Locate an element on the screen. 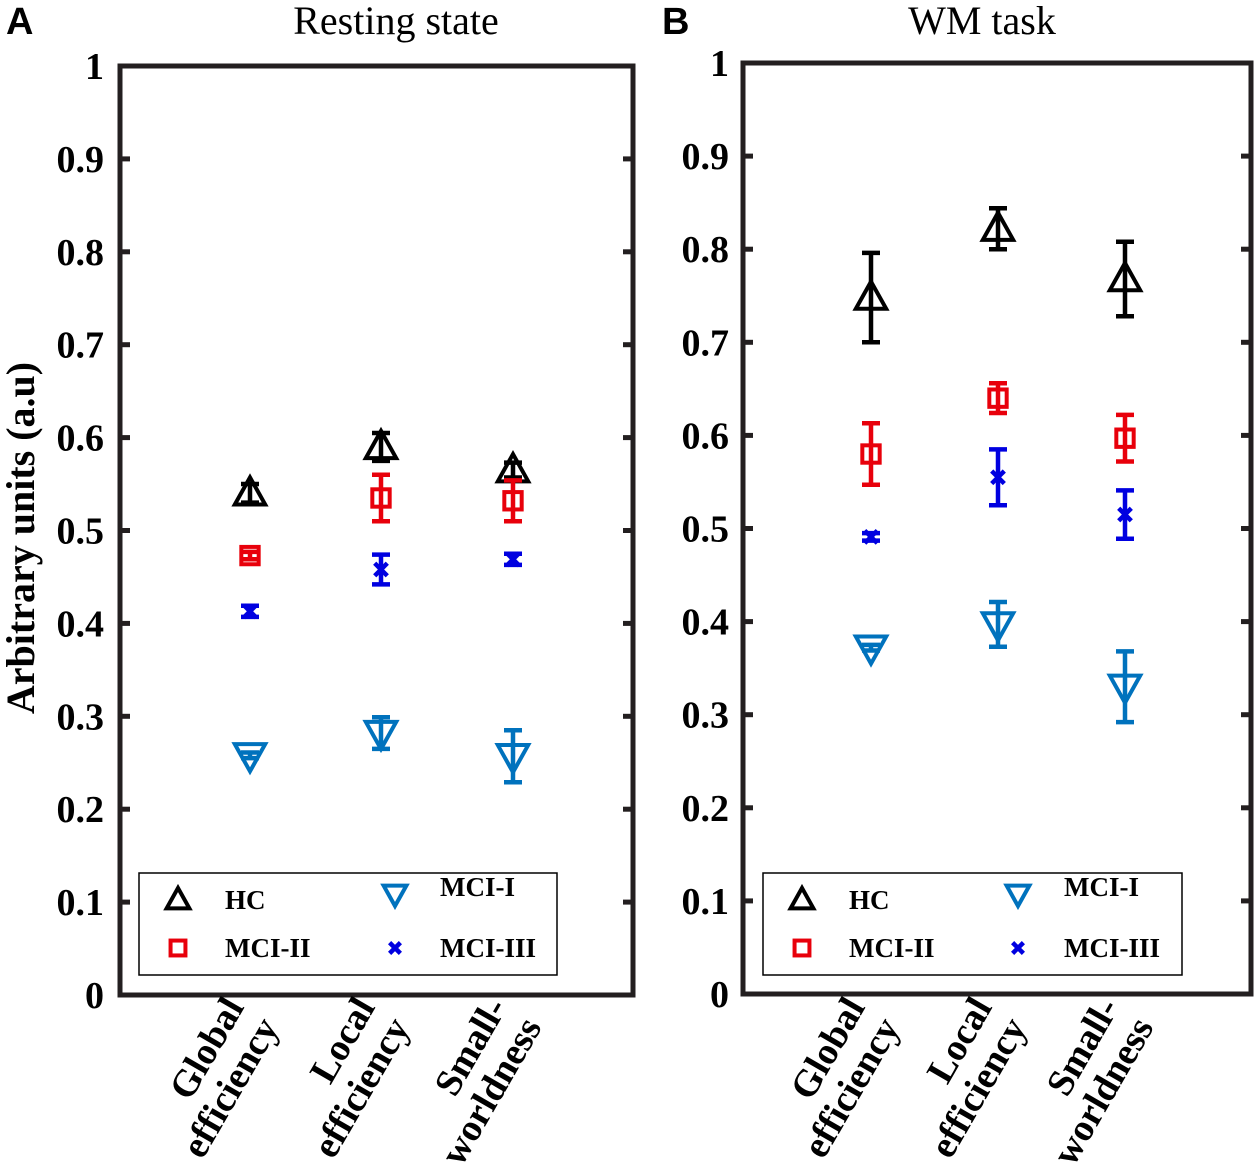 The image size is (1259, 1167). panel-a-legend-label-mci-i: MCI-I is located at coordinates (477, 887).